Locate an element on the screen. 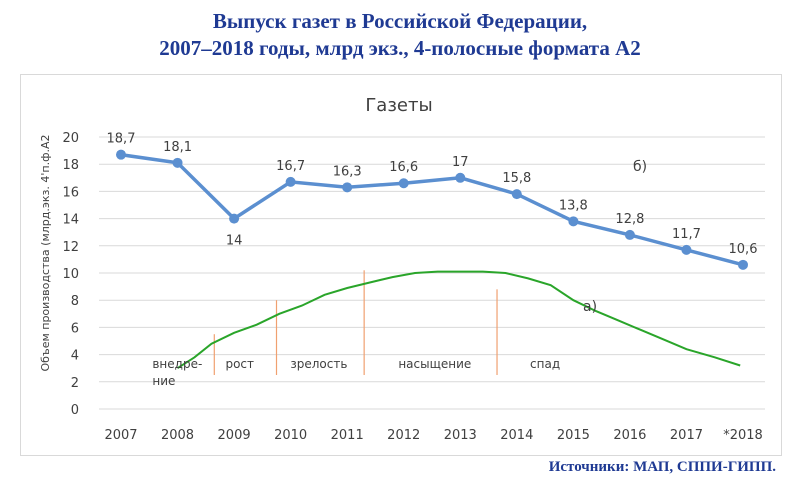  data-label: 16,3 is located at coordinates (347, 171).